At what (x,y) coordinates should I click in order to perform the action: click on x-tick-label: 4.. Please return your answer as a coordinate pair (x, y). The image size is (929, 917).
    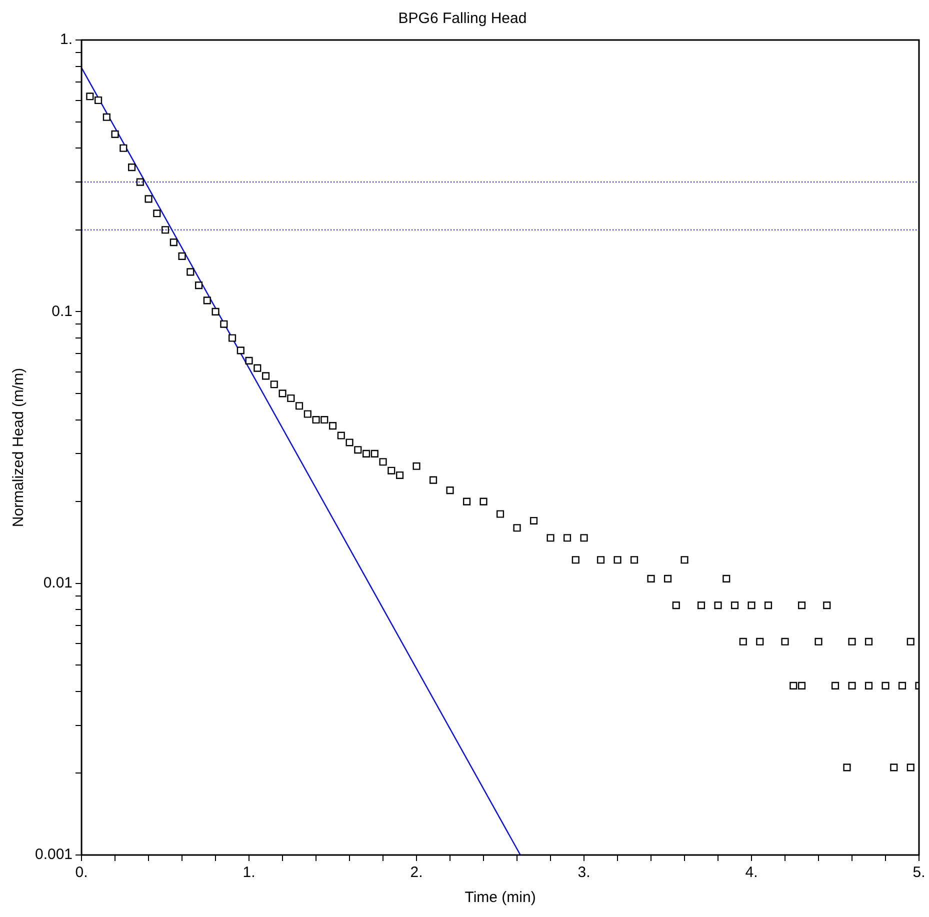
    Looking at the image, I should click on (751, 873).